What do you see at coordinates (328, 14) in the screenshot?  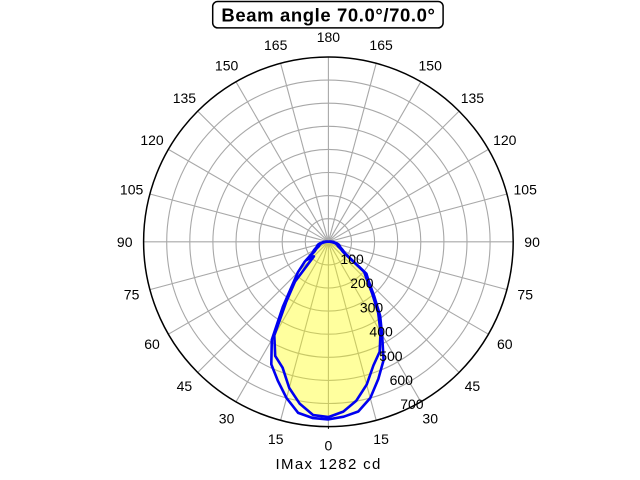 I see `svg-text: Beam angle 70.0°/70.0°` at bounding box center [328, 14].